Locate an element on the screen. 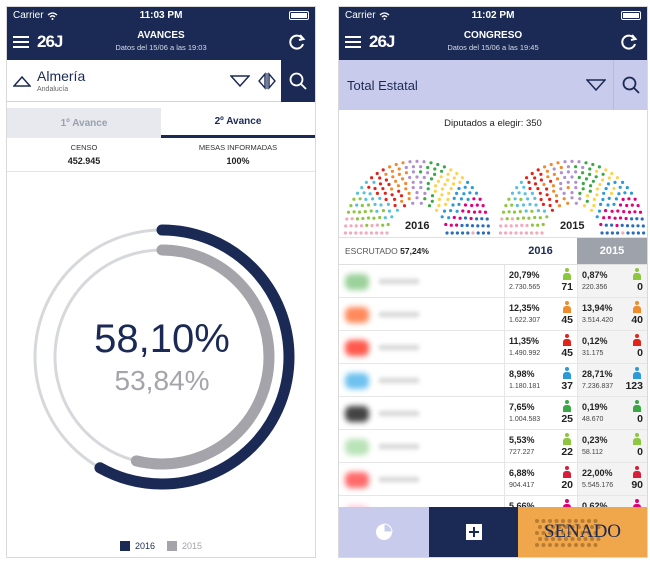  party-row: 7,65% 1.004.583 25 0,19% 48.670 0 is located at coordinates (493, 413).